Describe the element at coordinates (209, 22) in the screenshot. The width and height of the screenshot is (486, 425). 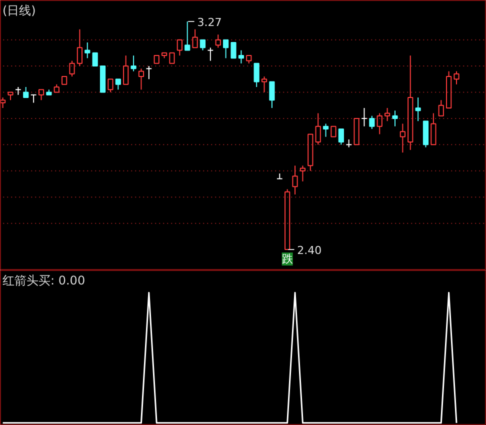
I see `annotation: 3.27` at that location.